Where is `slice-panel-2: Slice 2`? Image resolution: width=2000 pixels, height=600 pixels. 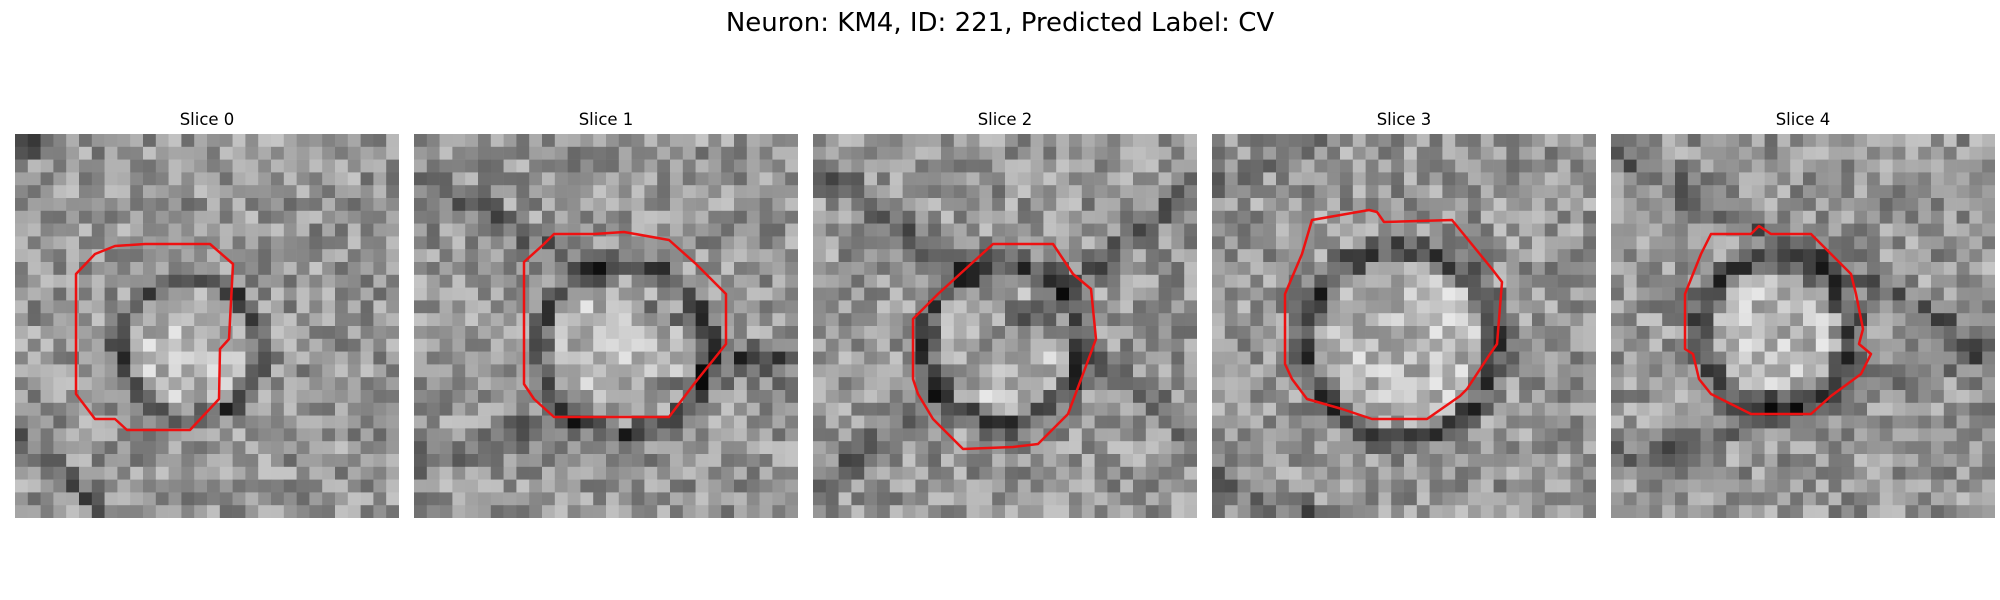 slice-panel-2: Slice 2 is located at coordinates (1005, 313).